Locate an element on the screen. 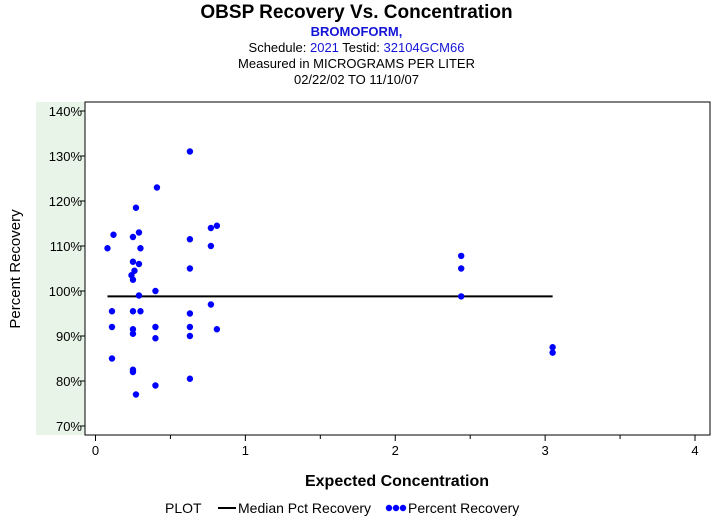 This screenshot has width=713, height=523. chart-title: OBSP Recovery Vs. Concentration is located at coordinates (356, 12).